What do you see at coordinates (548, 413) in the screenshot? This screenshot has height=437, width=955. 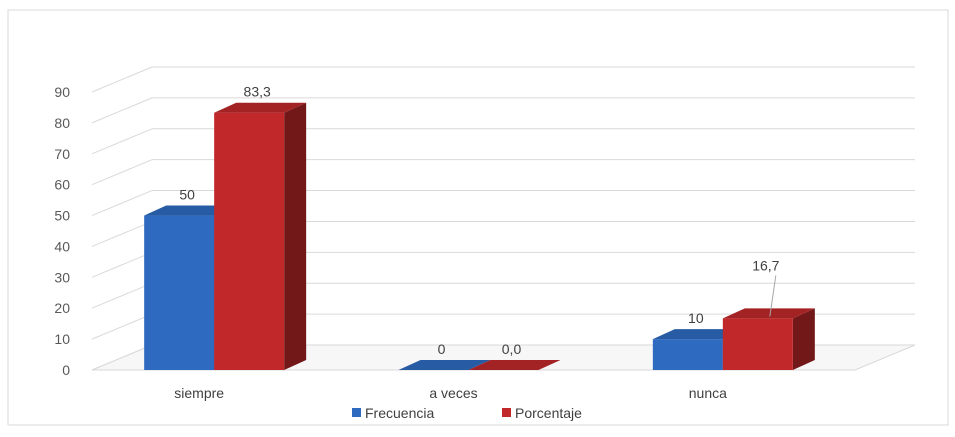 I see `legend-label: Porcentaje` at bounding box center [548, 413].